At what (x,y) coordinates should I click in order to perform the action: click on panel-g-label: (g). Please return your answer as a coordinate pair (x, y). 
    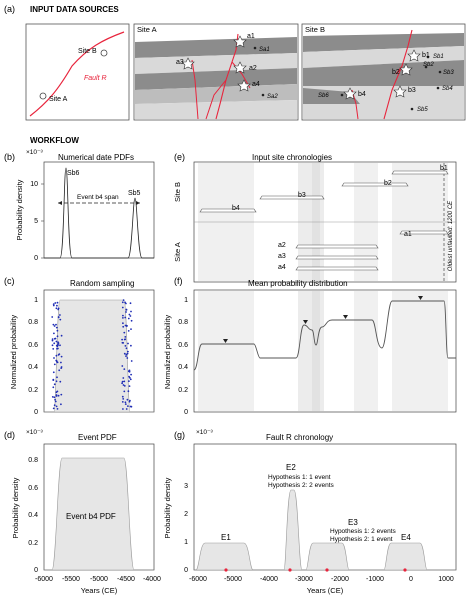
    Looking at the image, I should click on (179, 435).